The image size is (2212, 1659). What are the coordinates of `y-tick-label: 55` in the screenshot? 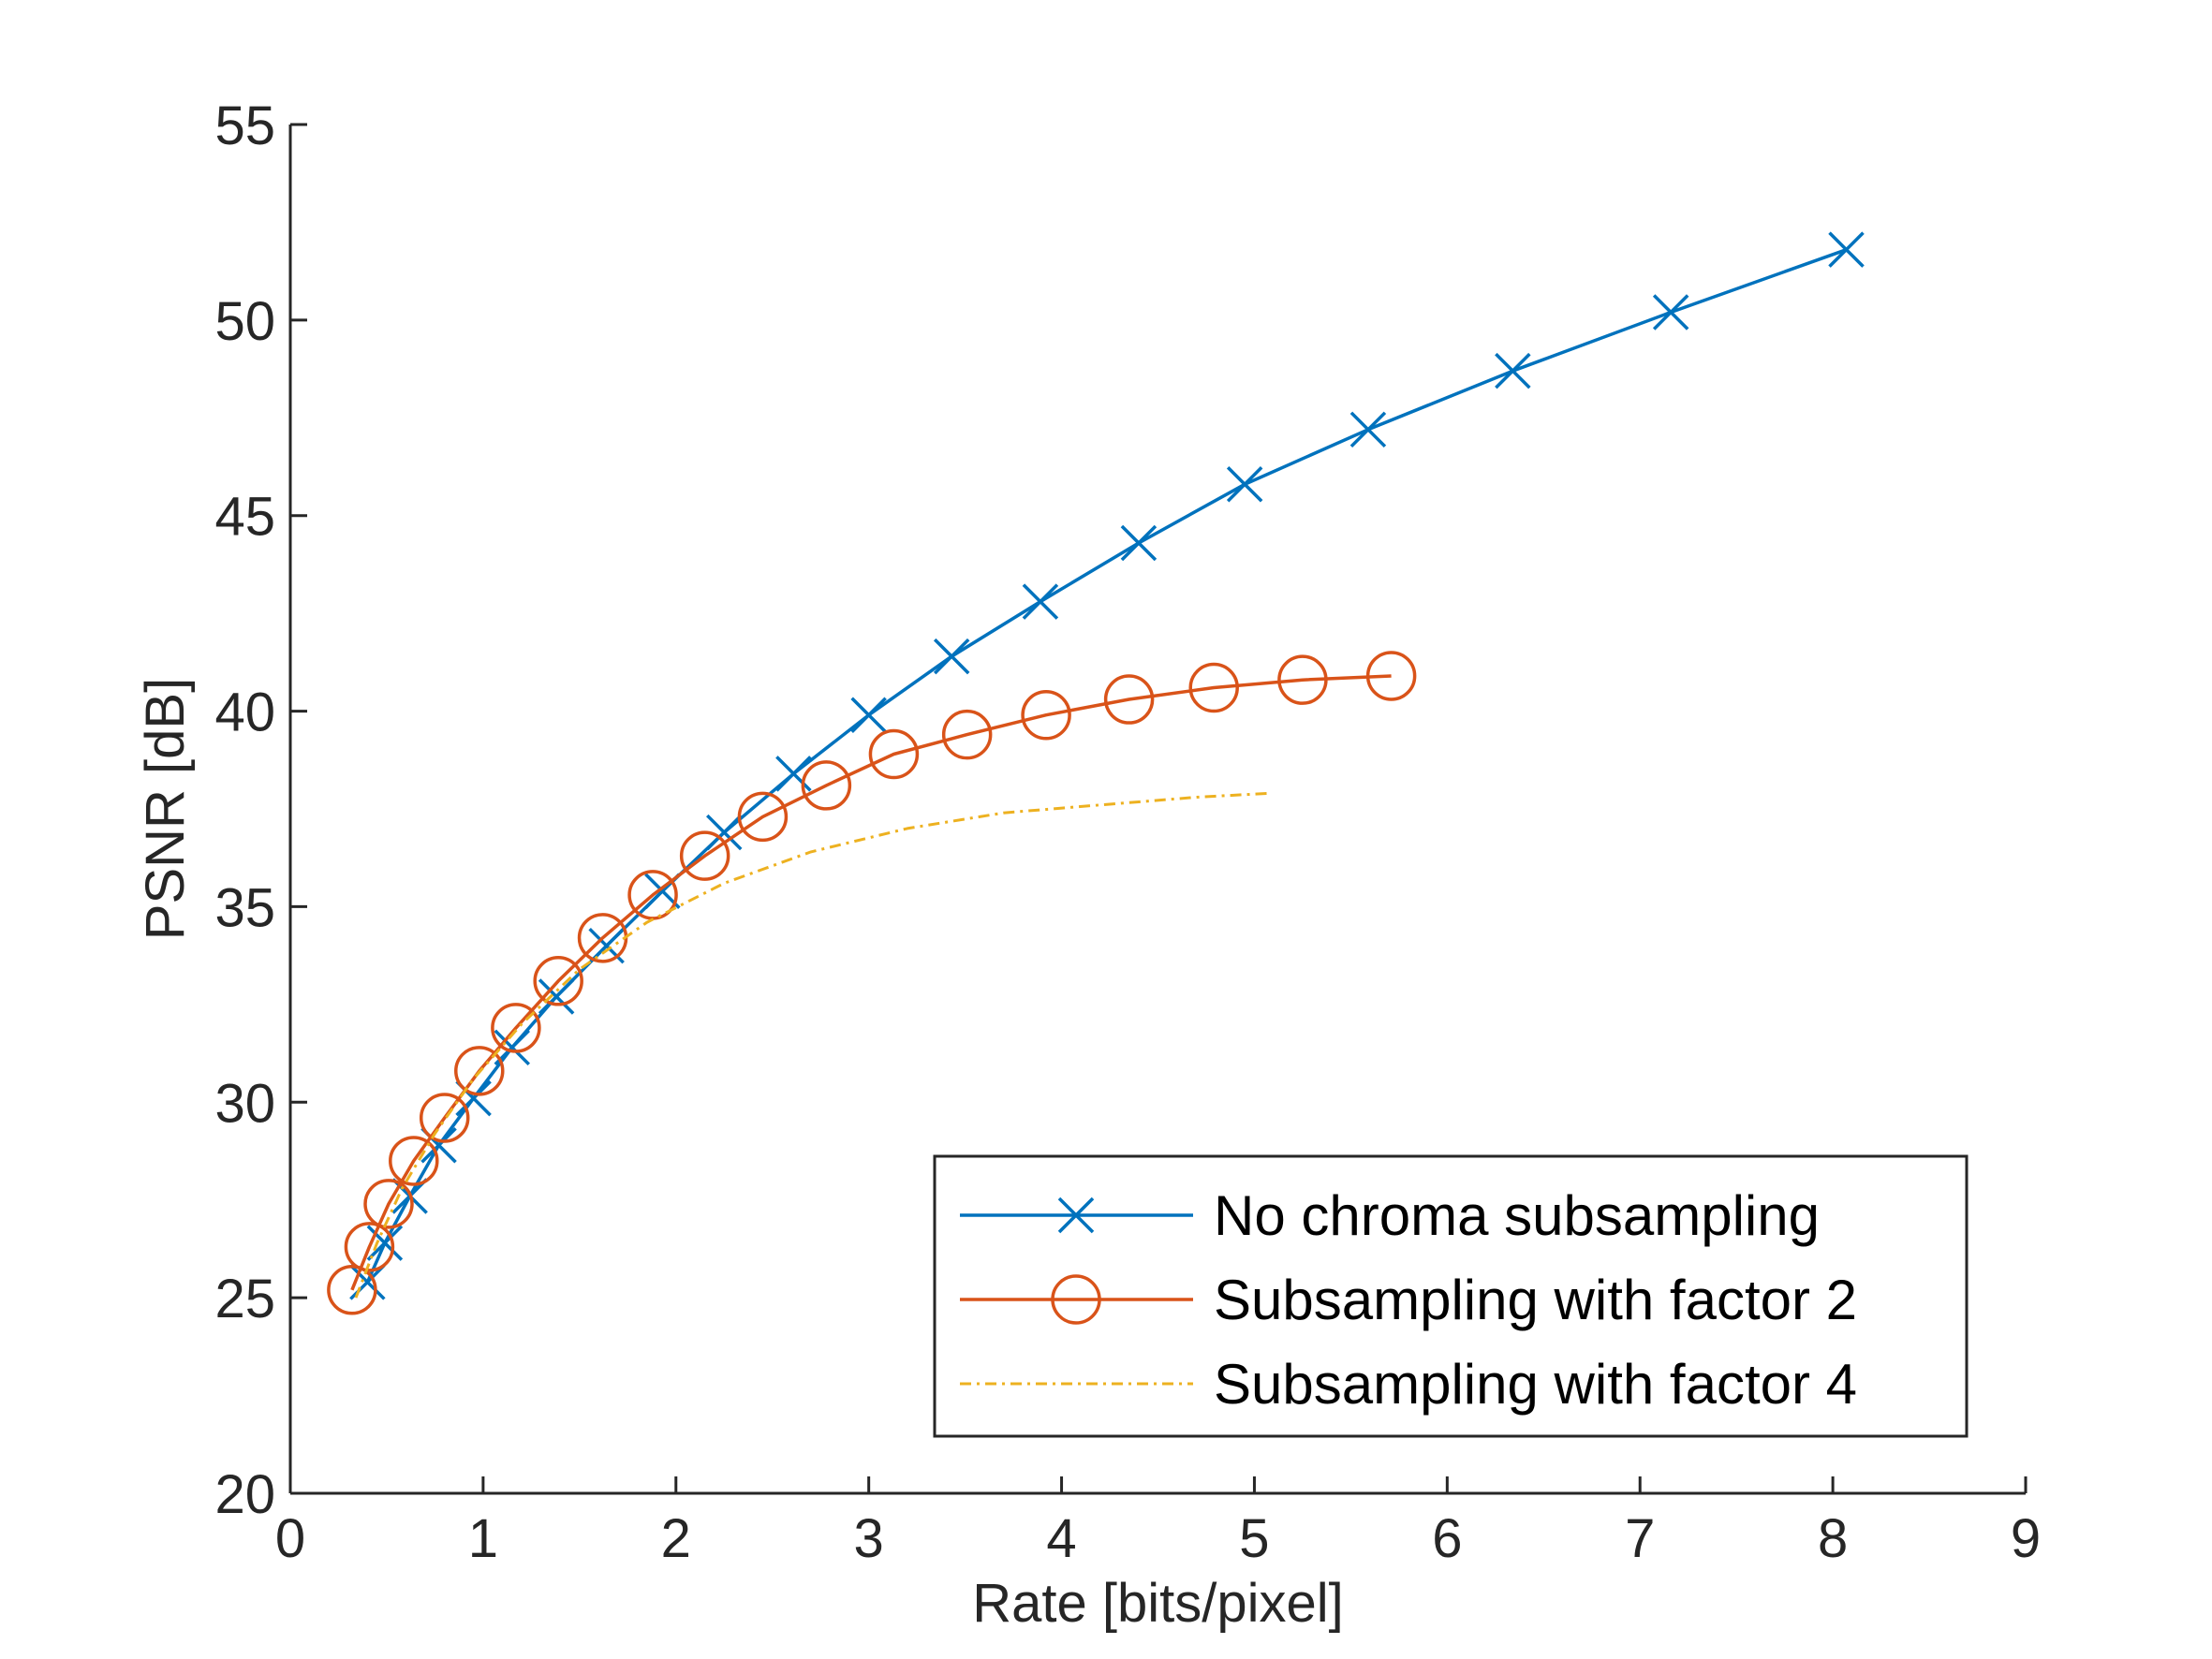 It's located at (244, 125).